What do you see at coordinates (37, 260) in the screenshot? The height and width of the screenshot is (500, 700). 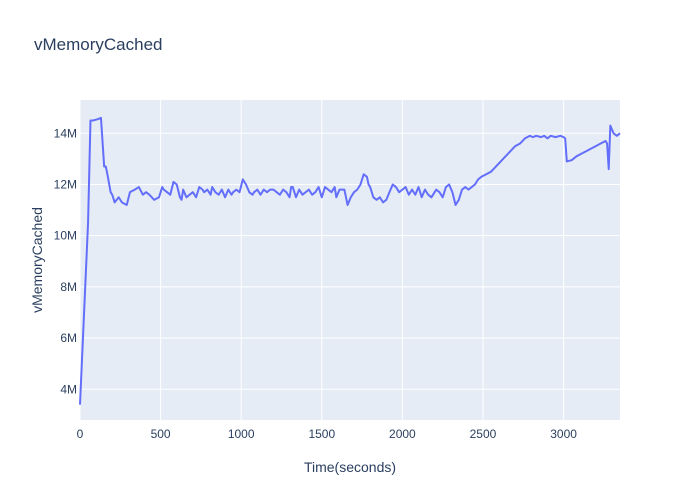 I see `y-axis-title: vMemoryCached` at bounding box center [37, 260].